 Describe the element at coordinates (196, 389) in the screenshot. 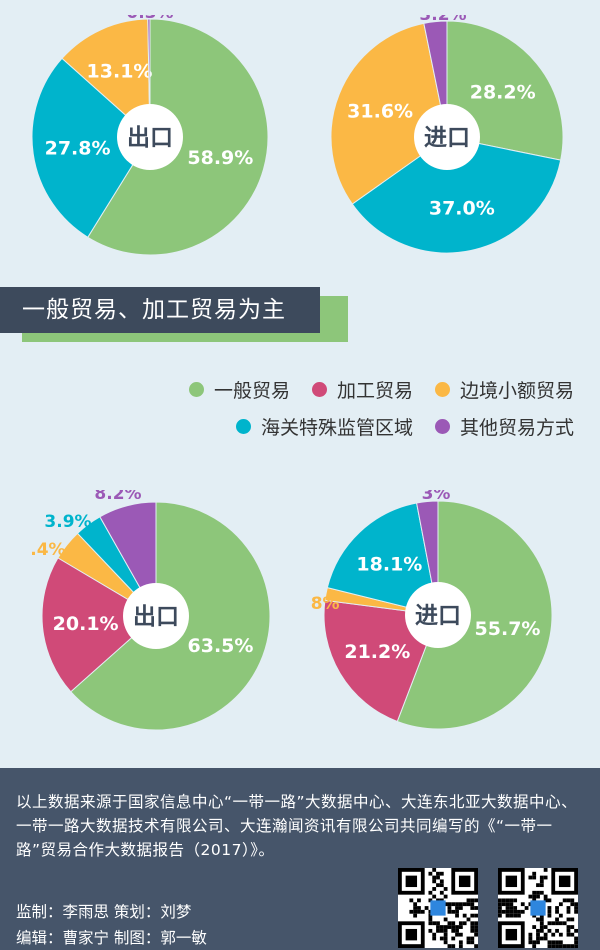

I see `legend-dot-general` at that location.